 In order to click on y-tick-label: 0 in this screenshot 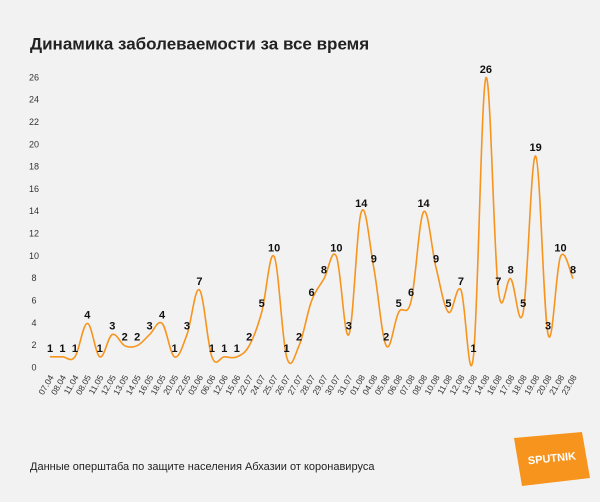, I will do `click(33, 367)`.